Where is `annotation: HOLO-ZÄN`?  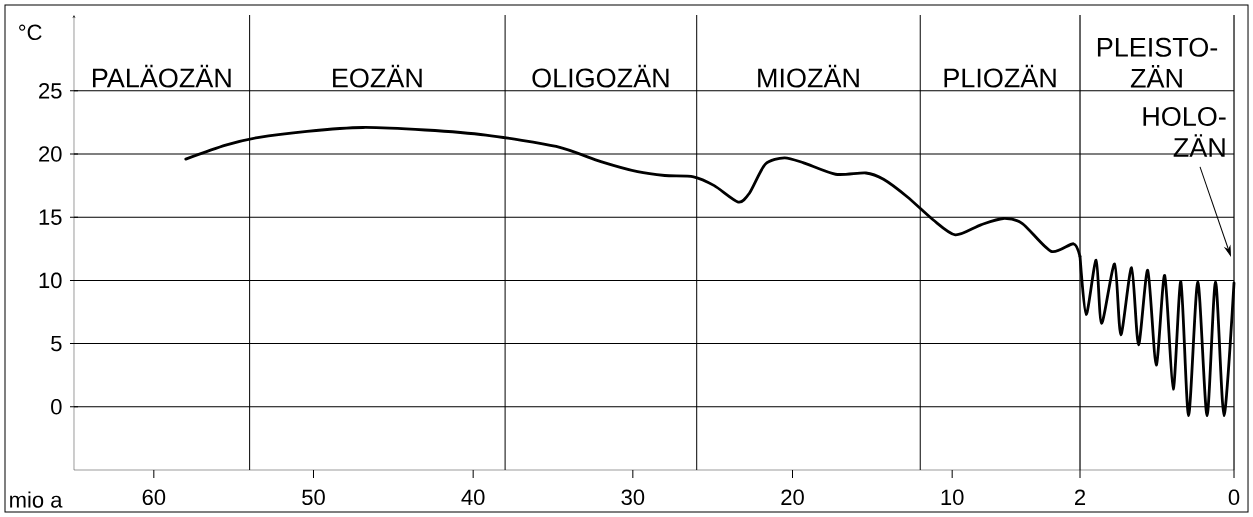
annotation: HOLO-ZÄN is located at coordinates (1184, 131).